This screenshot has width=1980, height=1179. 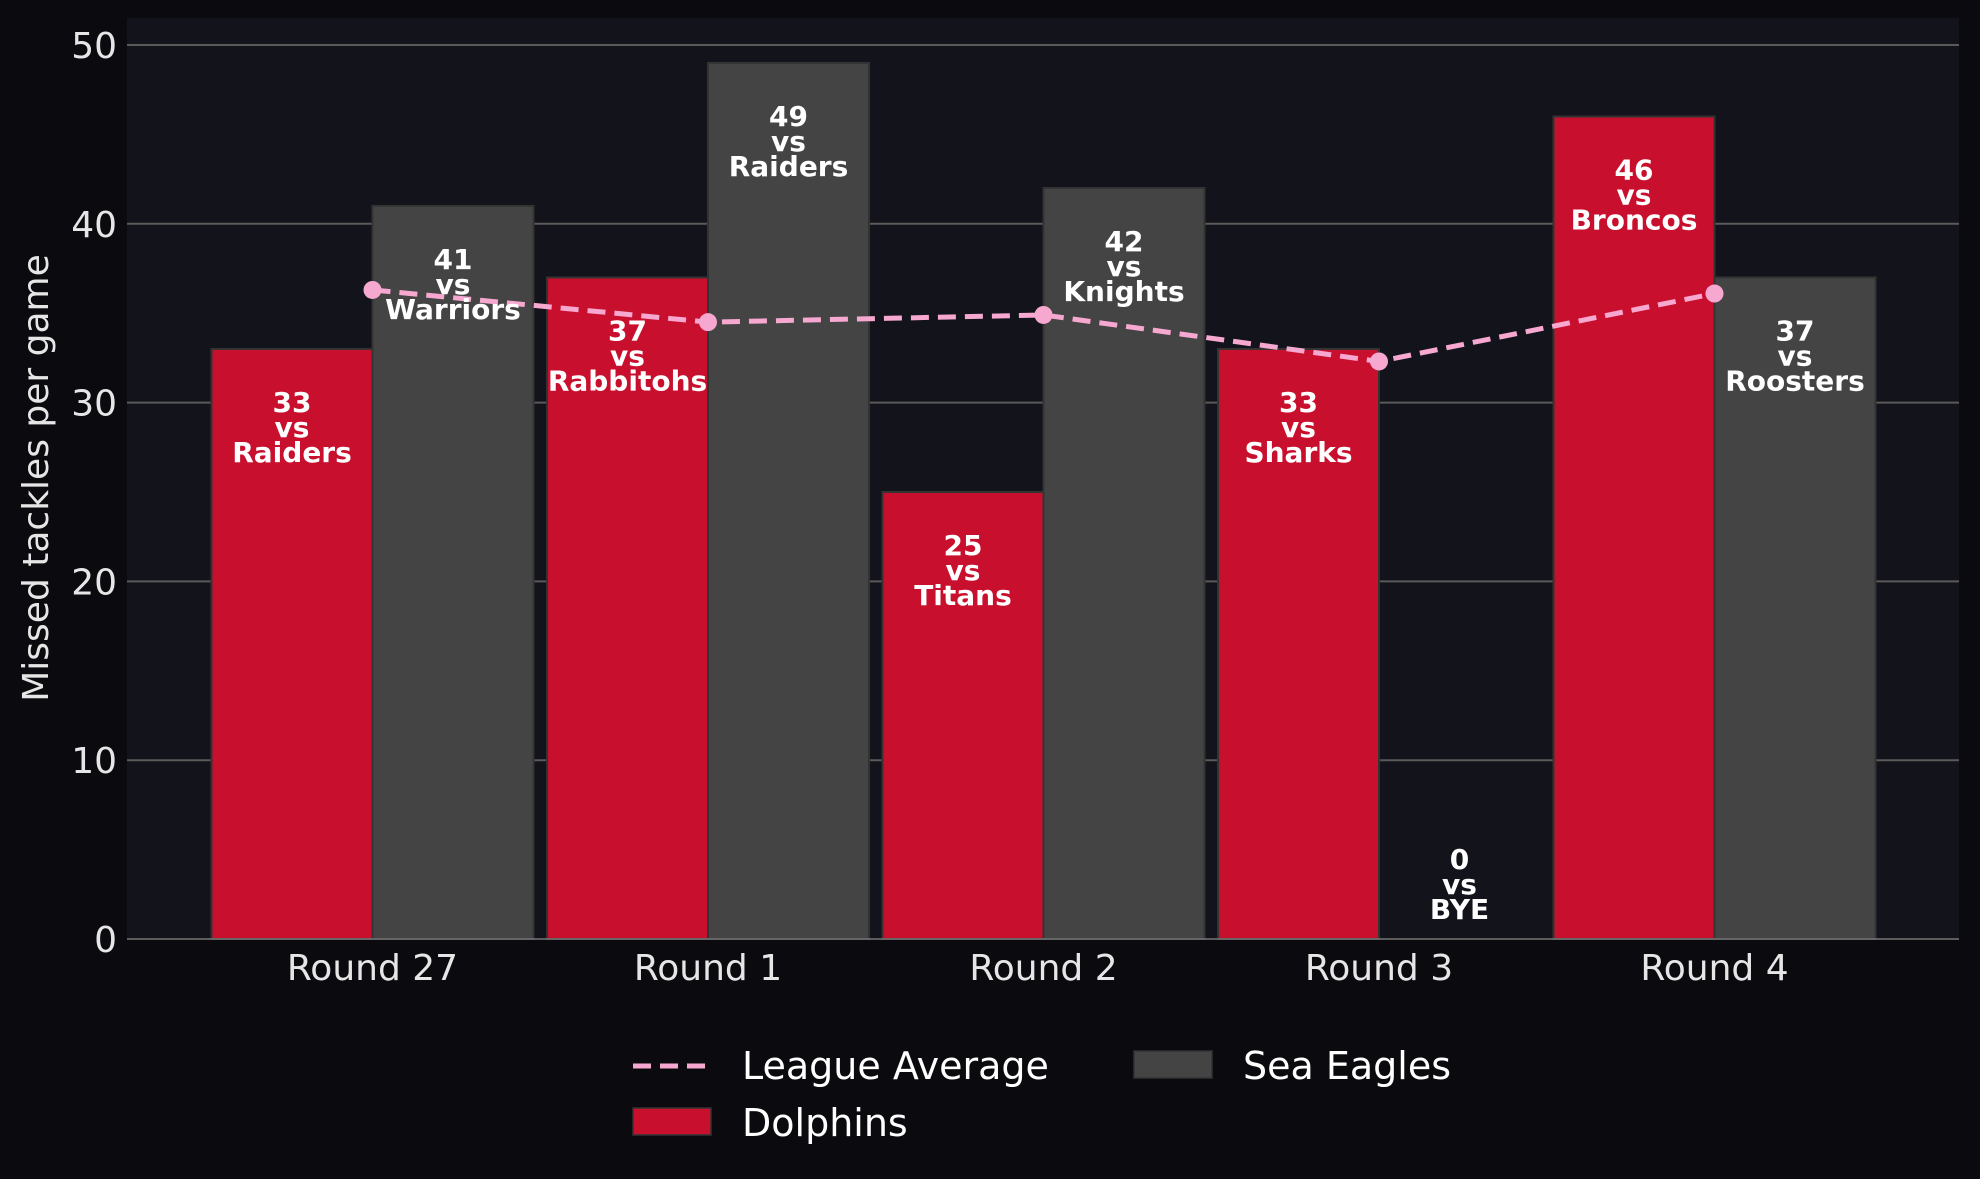 I want to click on x-tick-label: Round 3, so click(x=1379, y=968).